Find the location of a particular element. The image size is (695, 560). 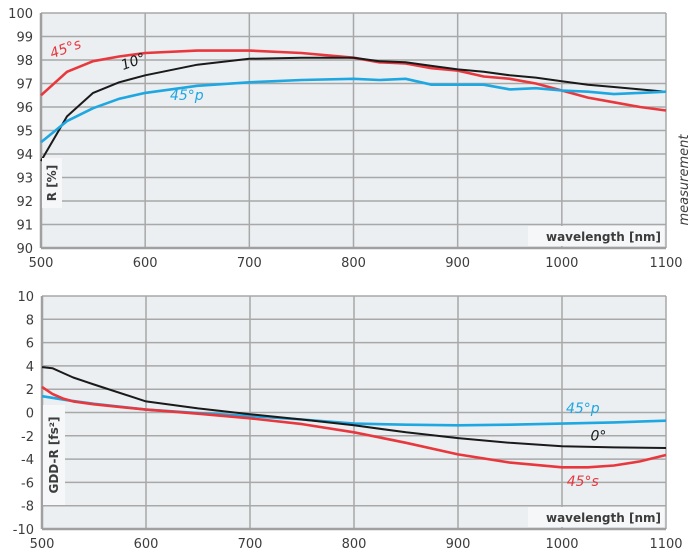

y-tick-label: 93 is located at coordinates (24, 179).